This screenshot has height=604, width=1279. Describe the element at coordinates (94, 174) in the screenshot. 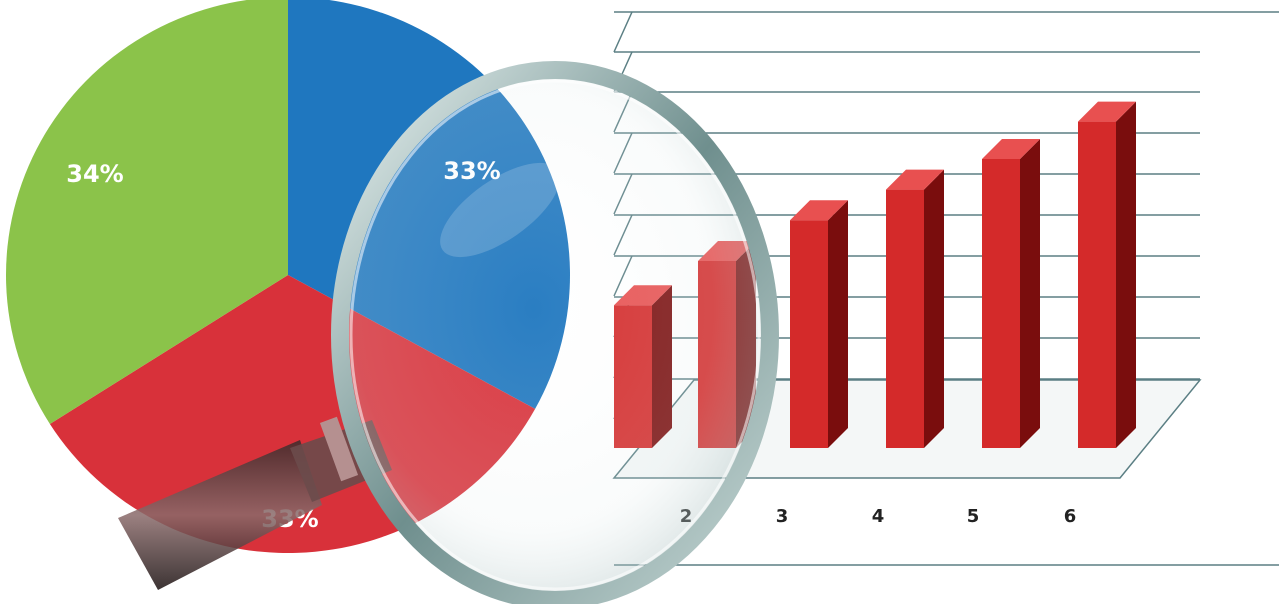

I see `pie-slice-label: 34%` at that location.